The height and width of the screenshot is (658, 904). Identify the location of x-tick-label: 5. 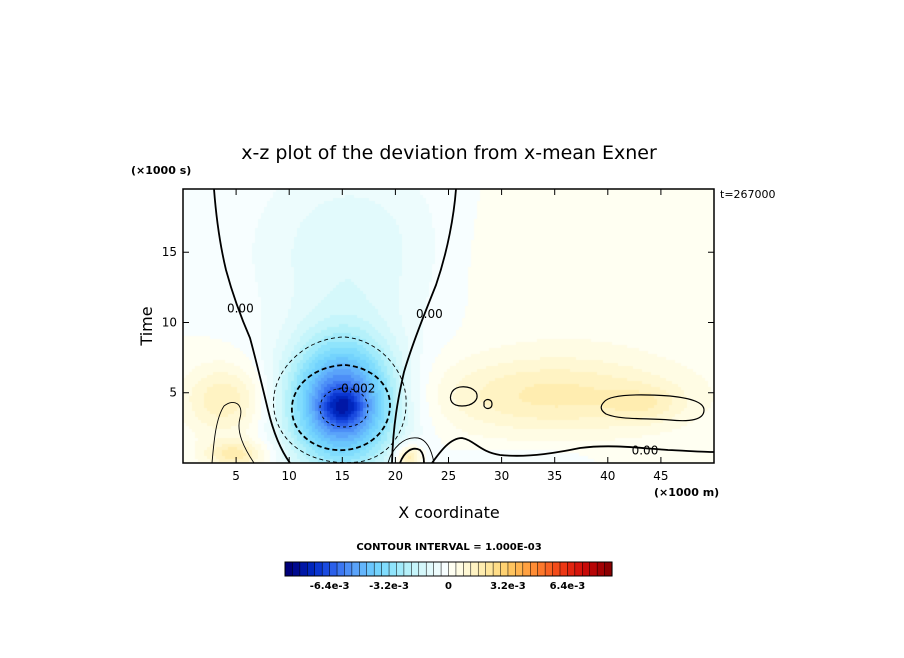
(236, 476).